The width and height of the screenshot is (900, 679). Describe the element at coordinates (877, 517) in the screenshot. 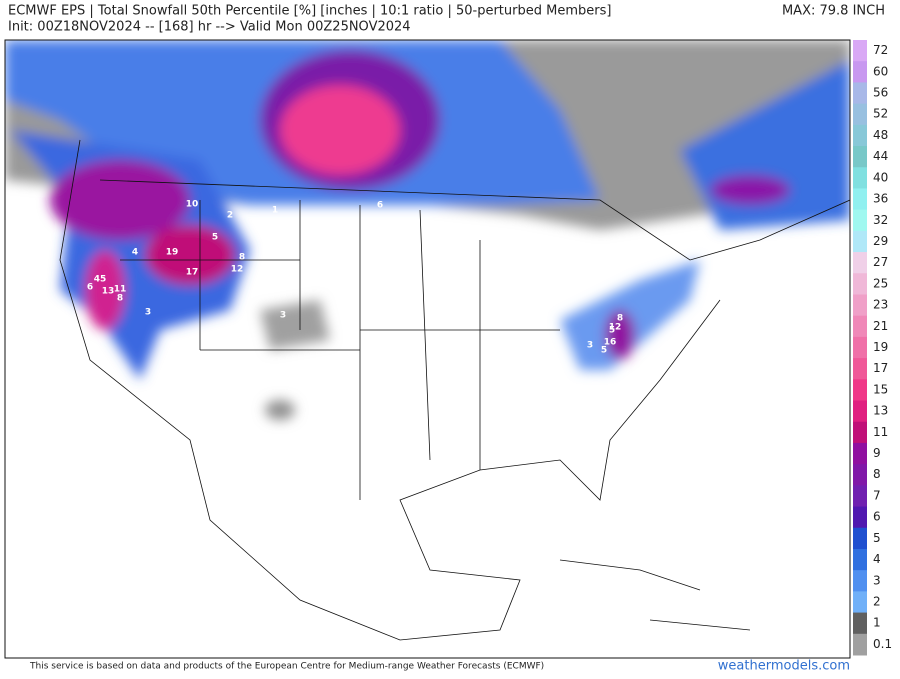

I see `colorbar-label: 6` at that location.